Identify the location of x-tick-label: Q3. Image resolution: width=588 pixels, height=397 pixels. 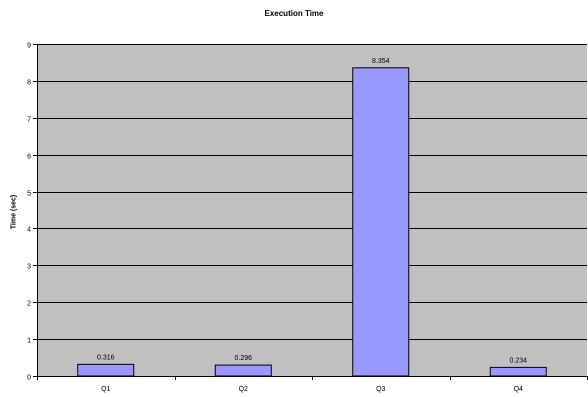
(380, 389).